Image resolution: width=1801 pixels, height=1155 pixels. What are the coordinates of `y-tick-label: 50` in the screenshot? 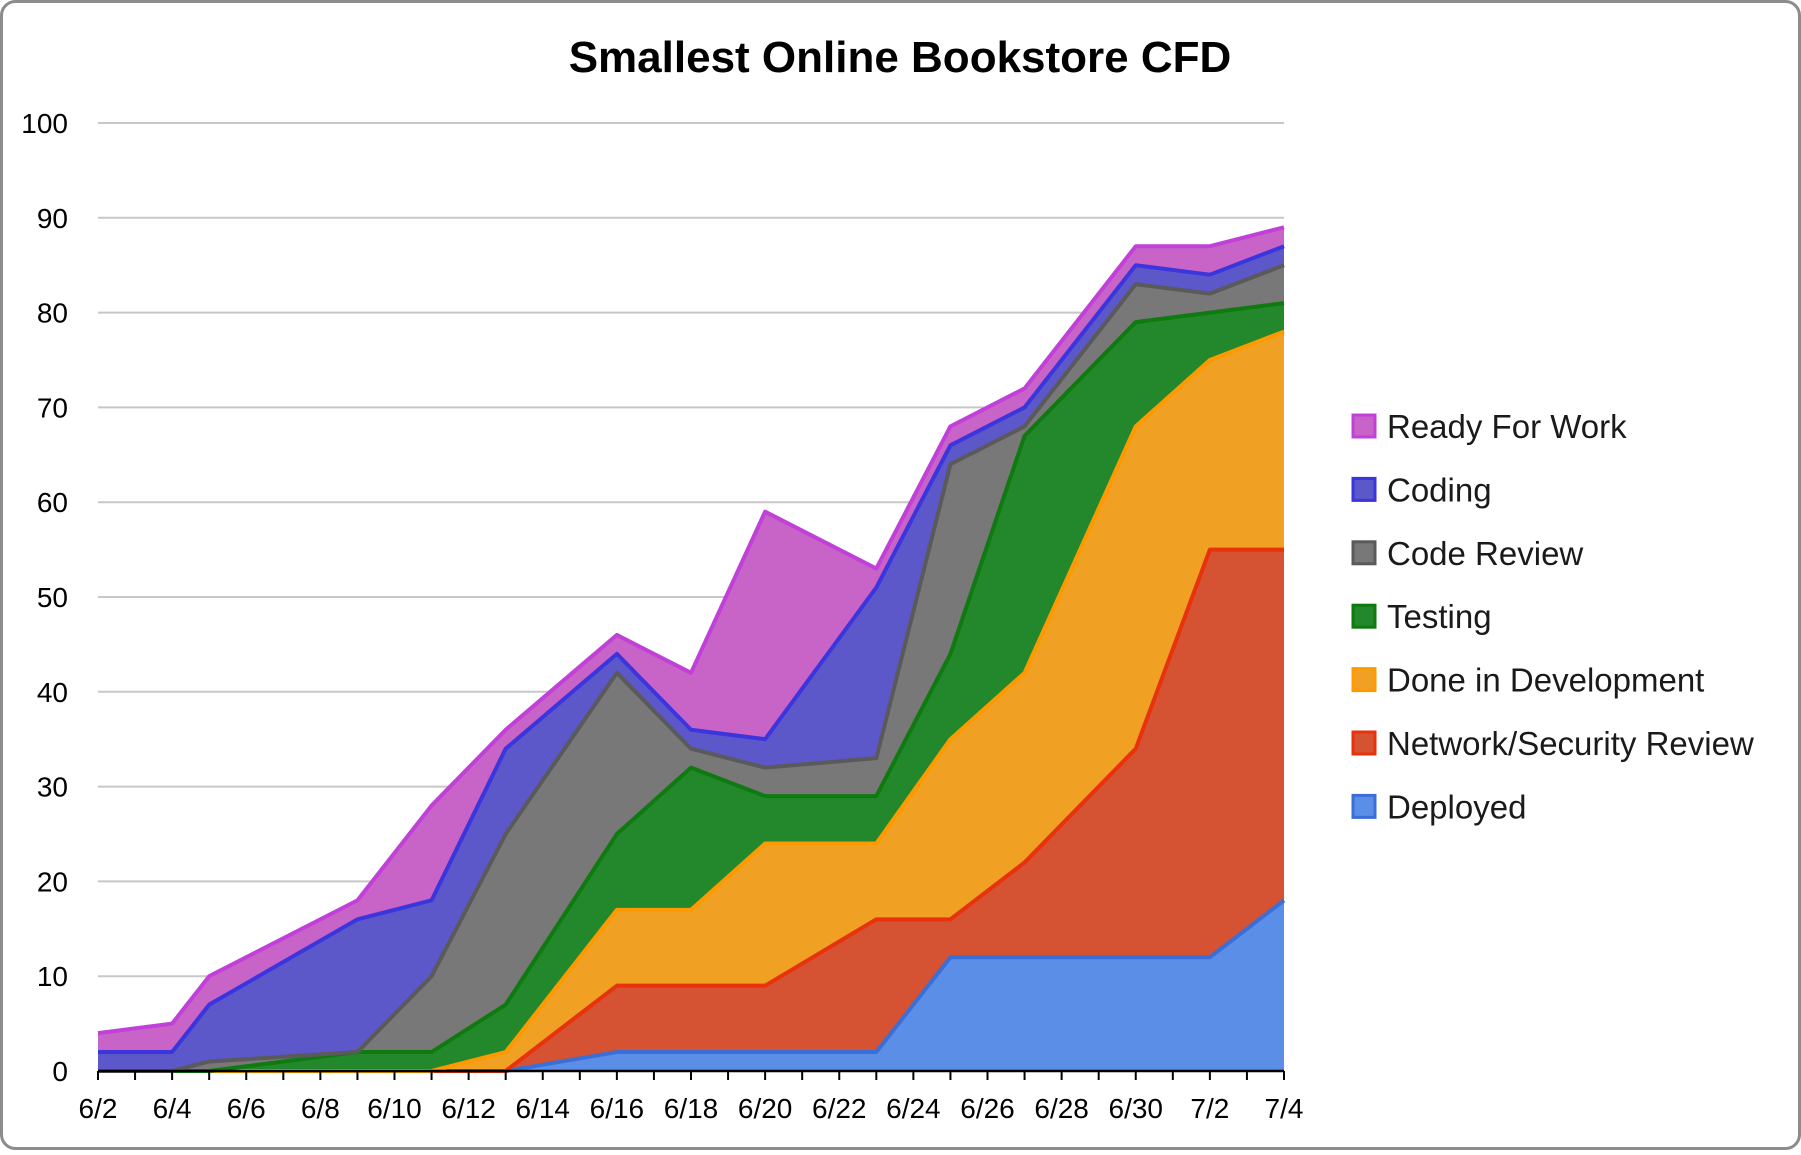 It's located at (52, 597).